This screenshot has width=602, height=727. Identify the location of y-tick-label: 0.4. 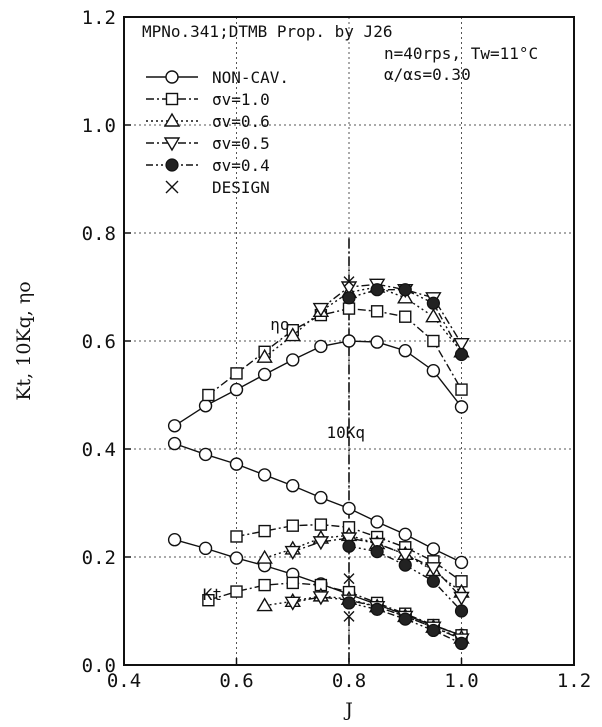
(99, 450).